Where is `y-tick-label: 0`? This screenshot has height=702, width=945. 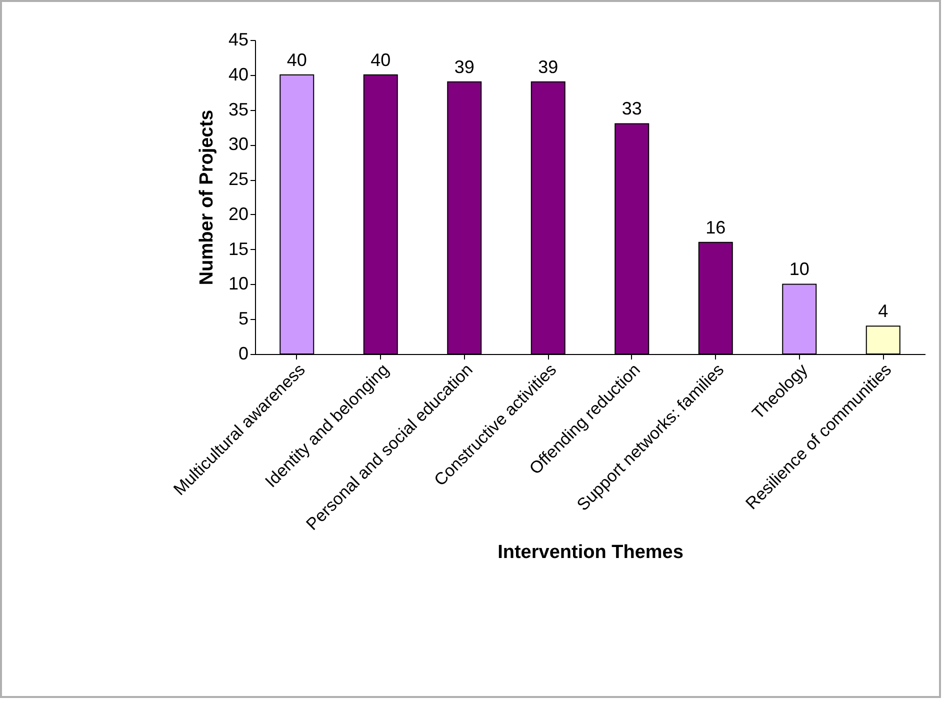
y-tick-label: 0 is located at coordinates (243, 354).